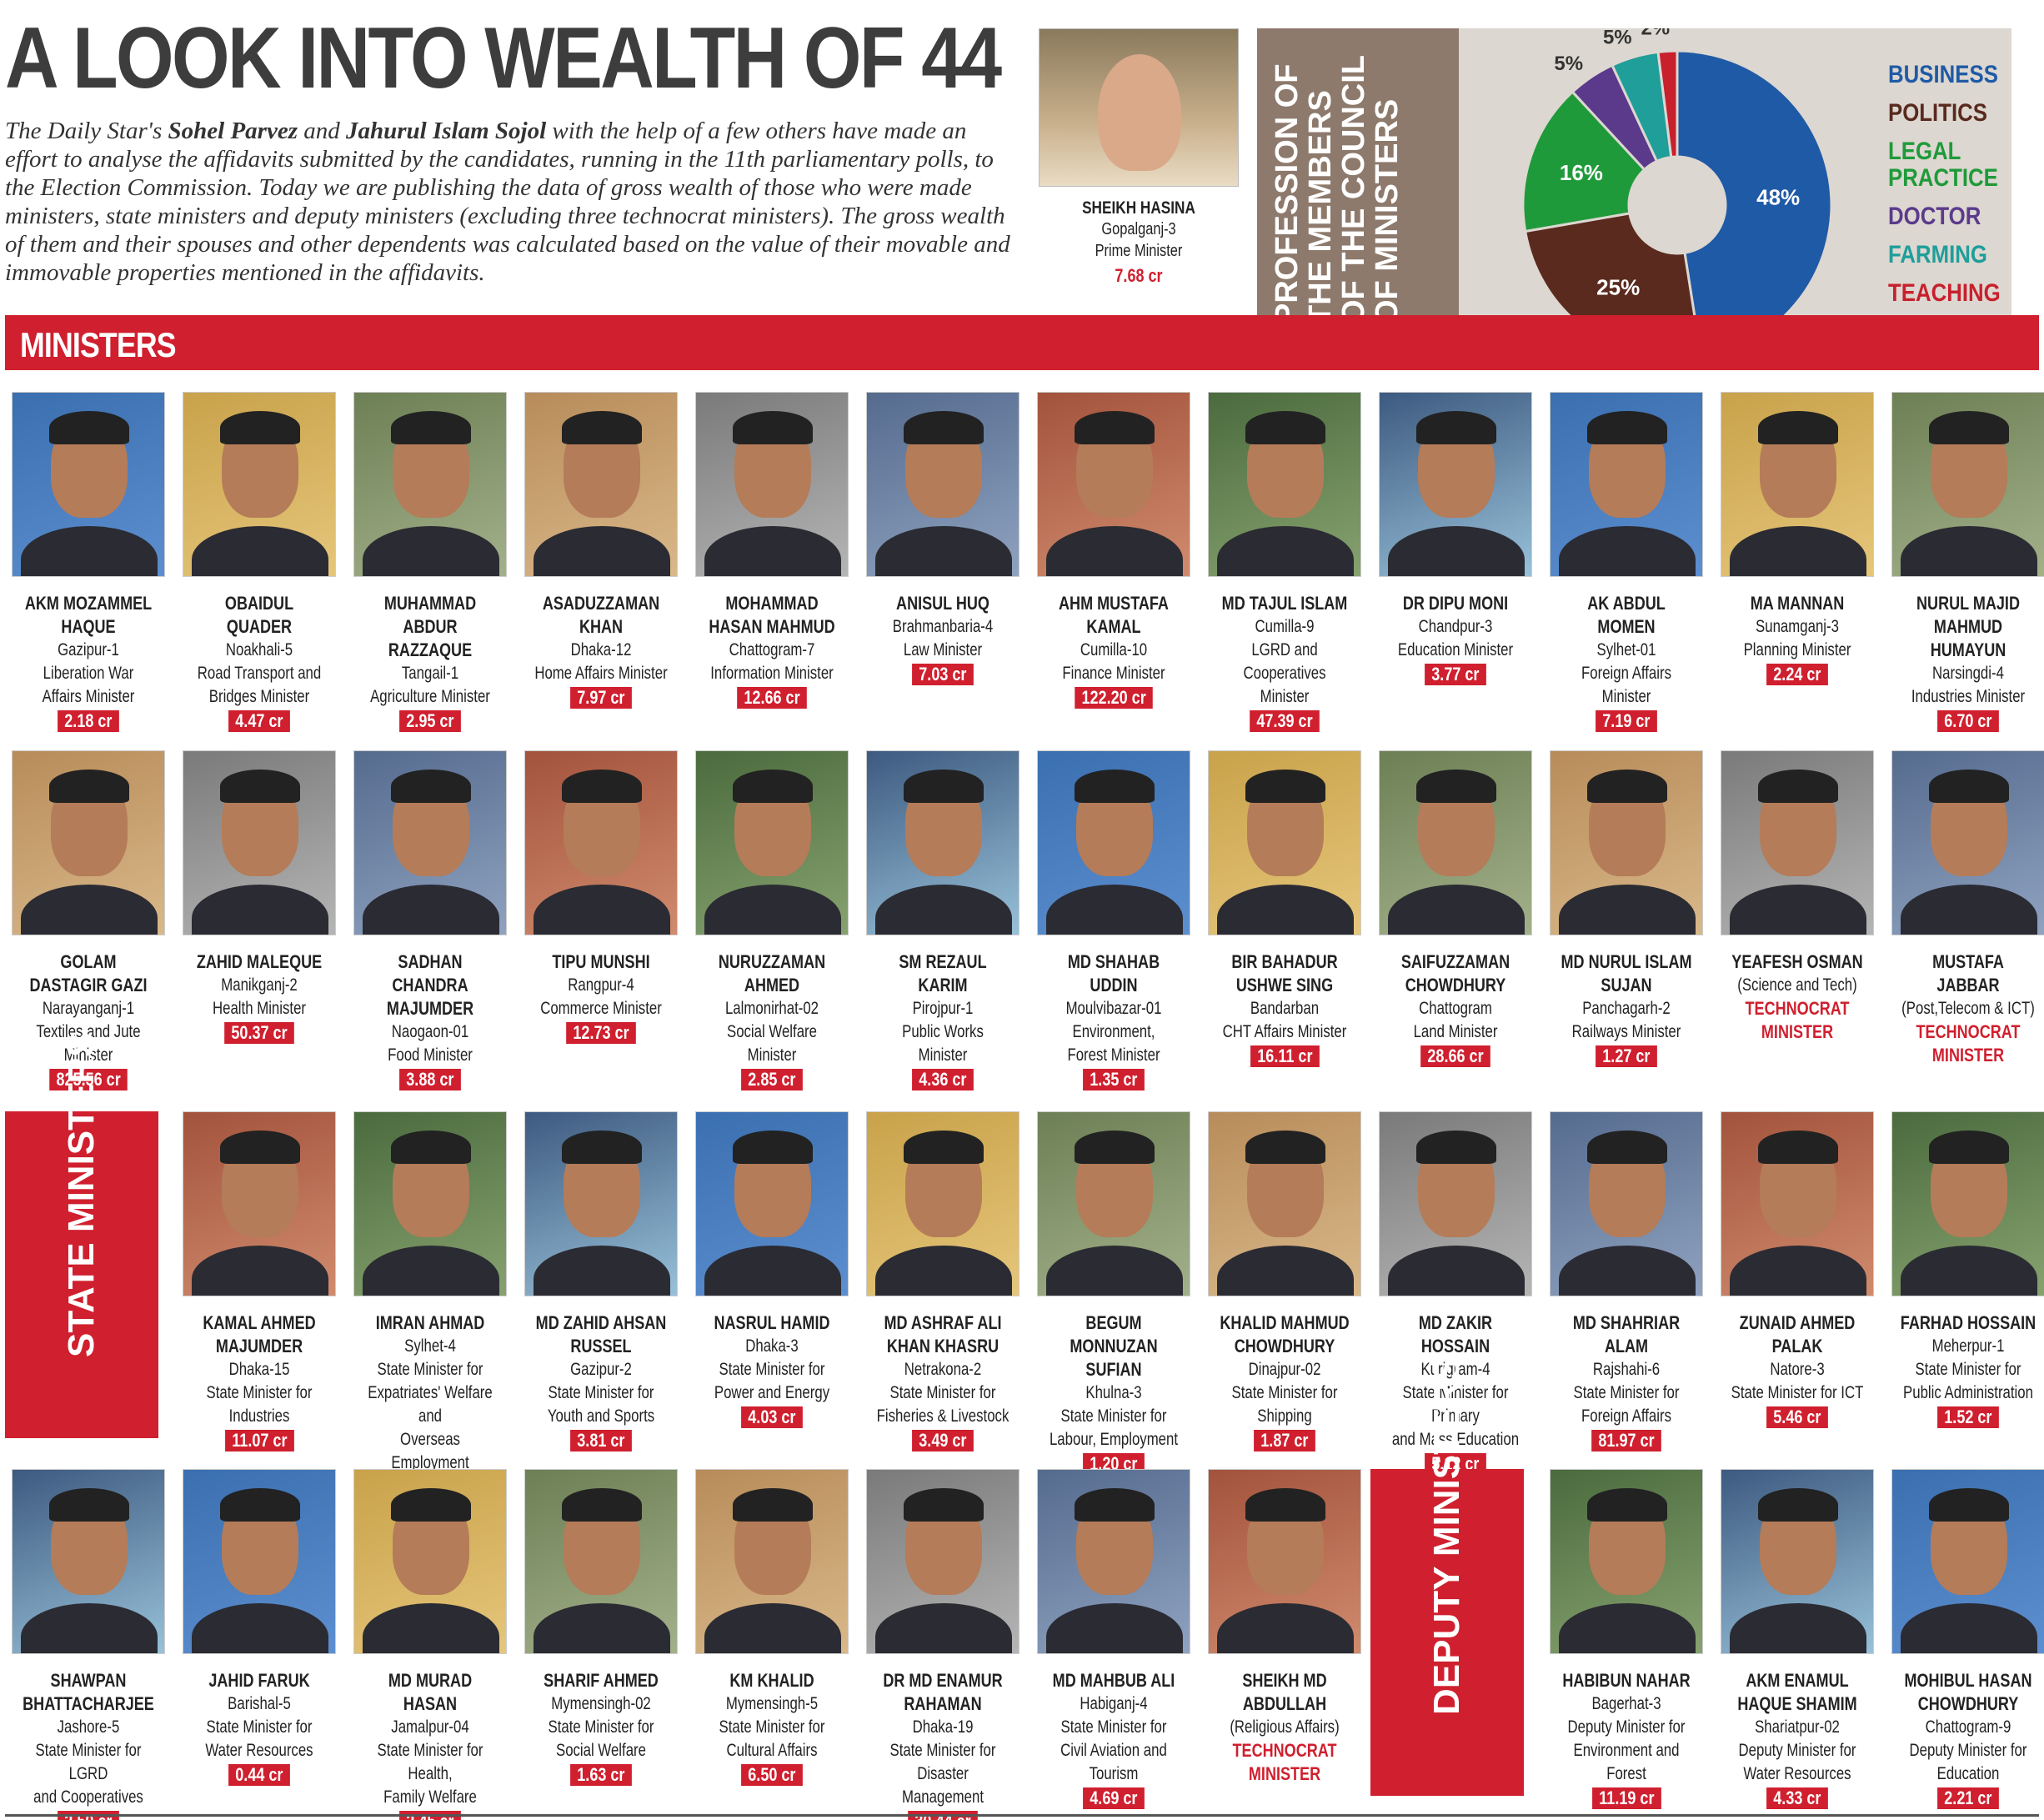  What do you see at coordinates (1754, 199) in the screenshot?
I see `pie-slice-business` at bounding box center [1754, 199].